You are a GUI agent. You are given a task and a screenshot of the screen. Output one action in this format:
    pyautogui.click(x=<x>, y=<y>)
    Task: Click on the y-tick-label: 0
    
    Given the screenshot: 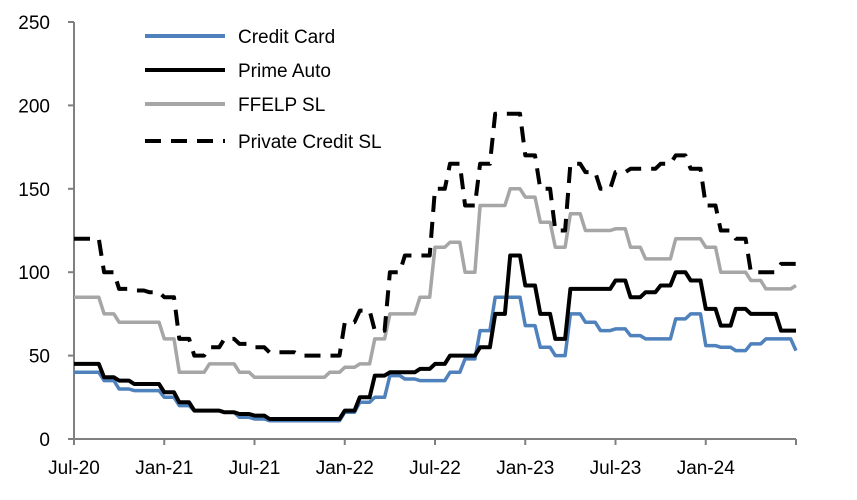 What is the action you would take?
    pyautogui.click(x=44, y=440)
    